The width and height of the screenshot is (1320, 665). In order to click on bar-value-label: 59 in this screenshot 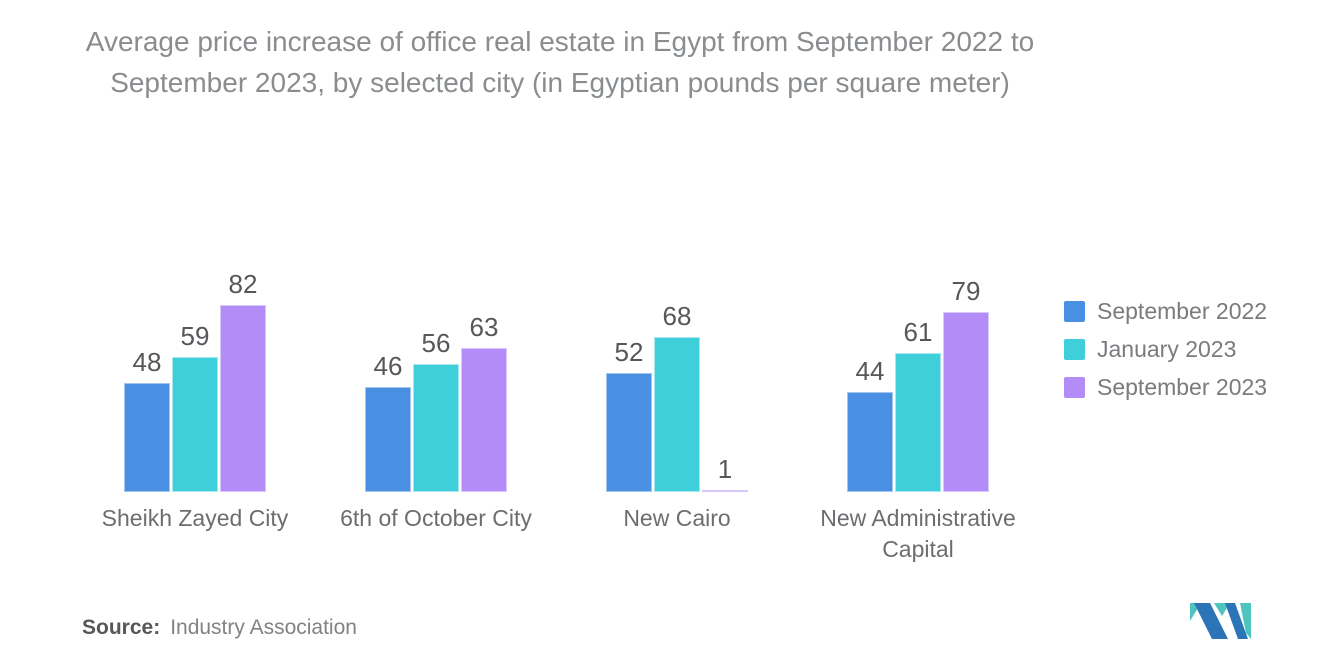, I will do `click(195, 336)`.